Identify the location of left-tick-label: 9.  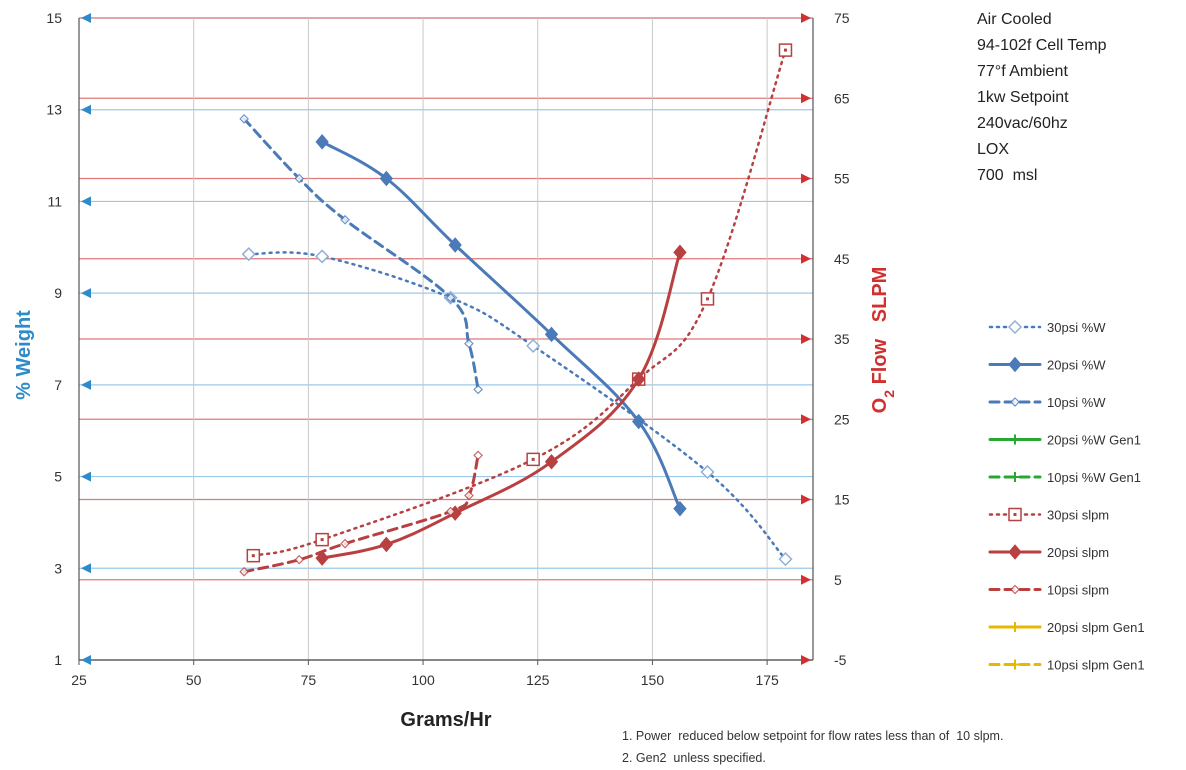
(58, 293).